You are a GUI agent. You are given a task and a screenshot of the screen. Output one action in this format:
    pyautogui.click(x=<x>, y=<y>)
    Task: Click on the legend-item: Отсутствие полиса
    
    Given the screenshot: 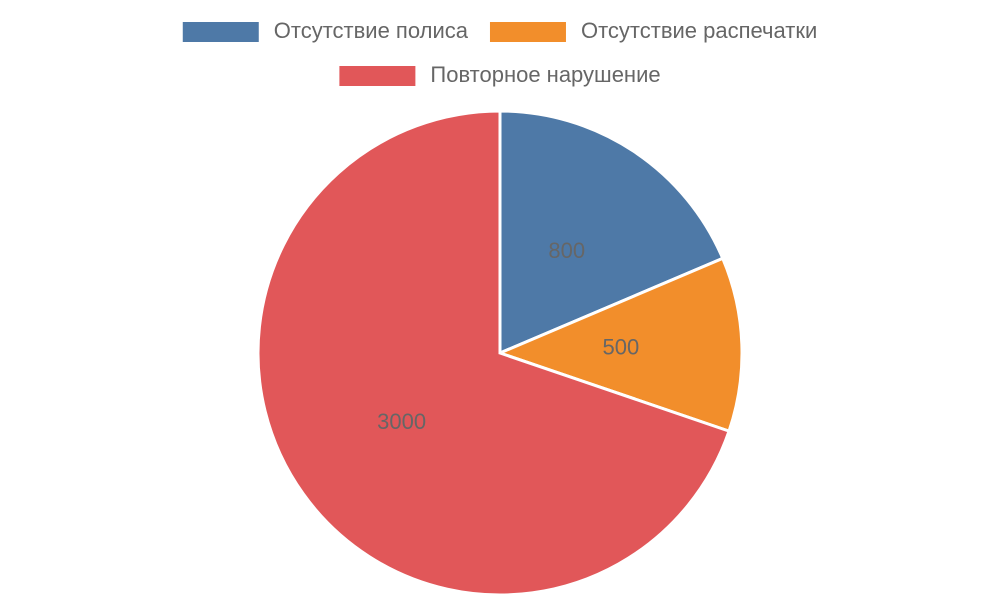 What is the action you would take?
    pyautogui.click(x=325, y=30)
    